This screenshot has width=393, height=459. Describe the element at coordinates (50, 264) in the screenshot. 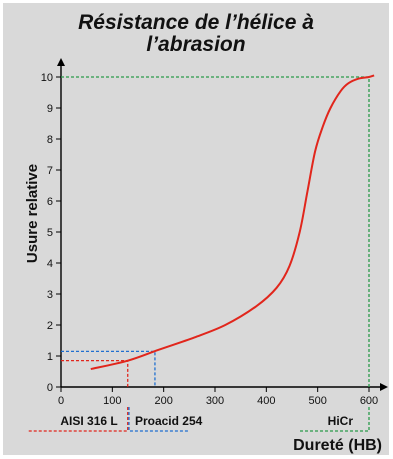

I see `y-tick-label: 4` at that location.